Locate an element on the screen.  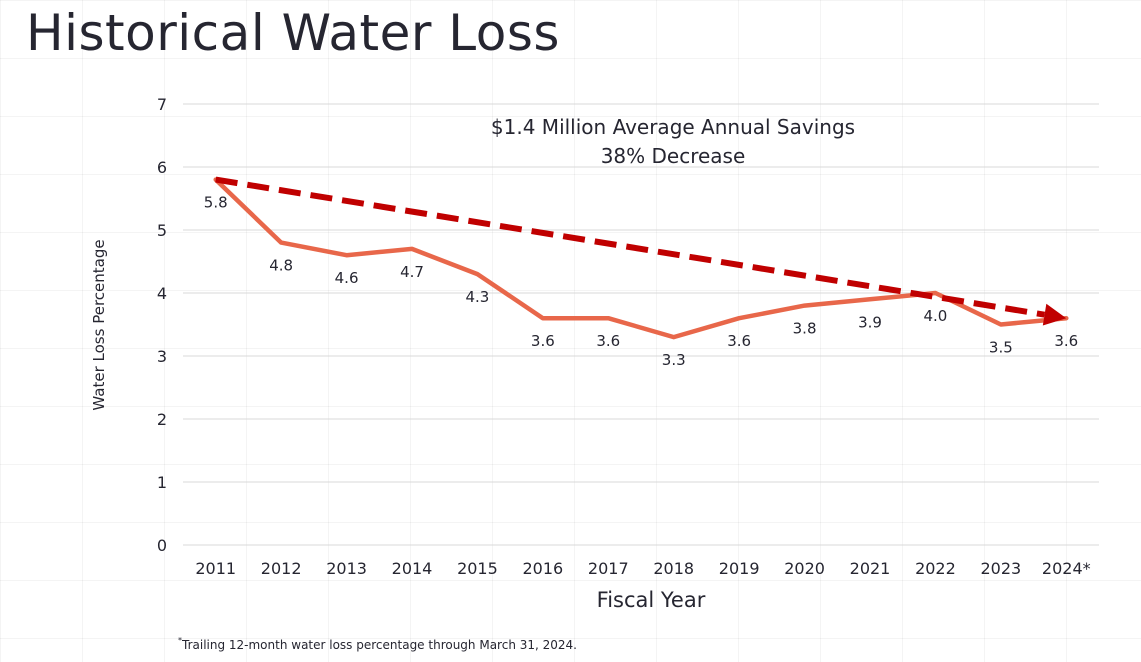
y-axis-label: Water Loss Percentage is located at coordinates (99, 324).